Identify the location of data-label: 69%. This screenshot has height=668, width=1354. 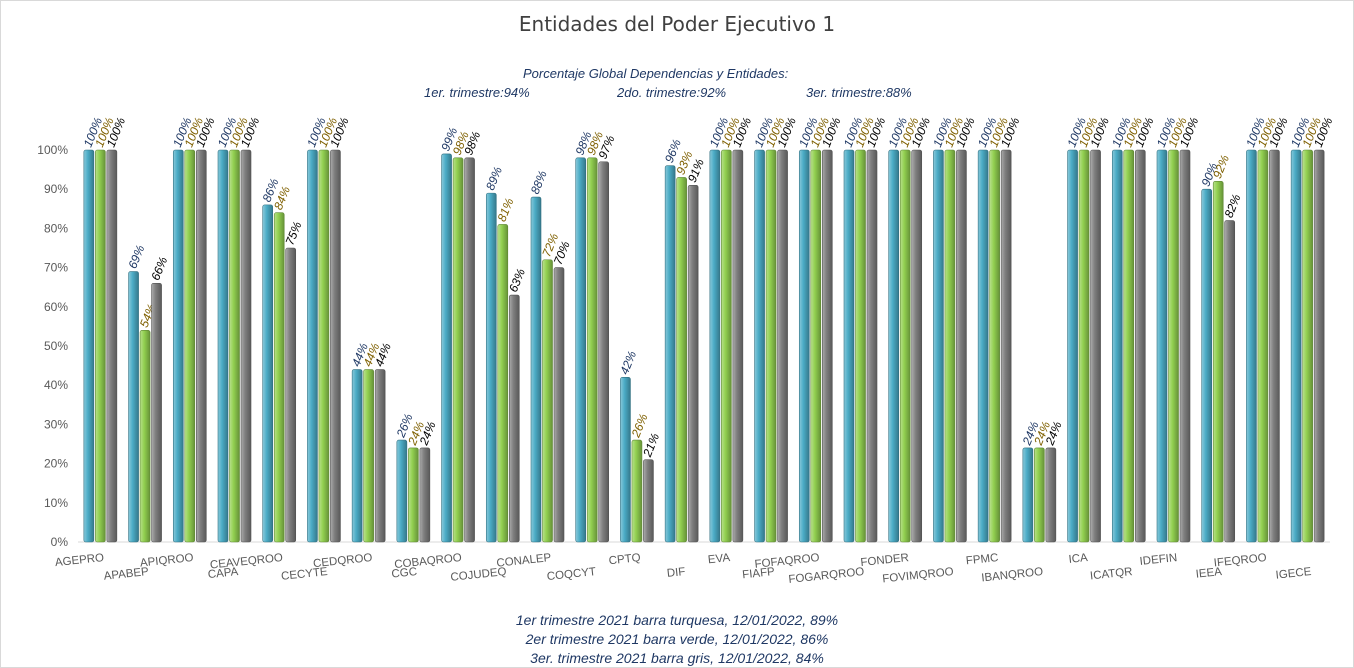
(136, 257).